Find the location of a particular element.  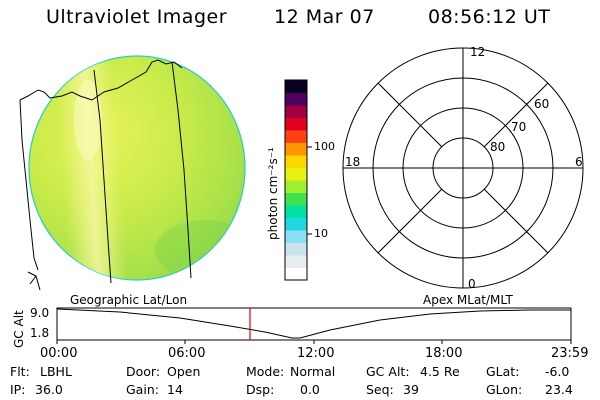

timeline-frame is located at coordinates (314, 324).